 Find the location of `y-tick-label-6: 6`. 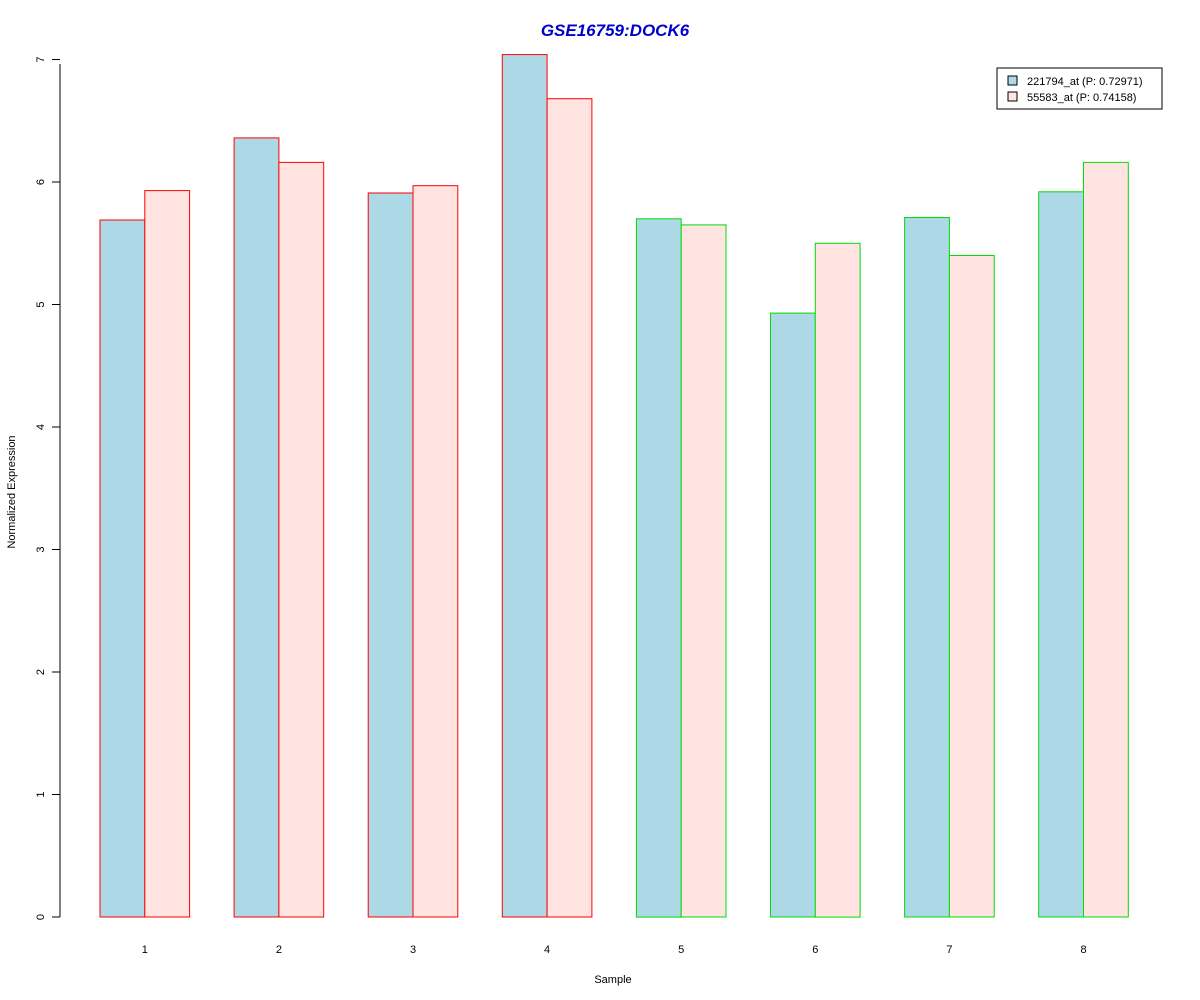

y-tick-label-6: 6 is located at coordinates (41, 182).